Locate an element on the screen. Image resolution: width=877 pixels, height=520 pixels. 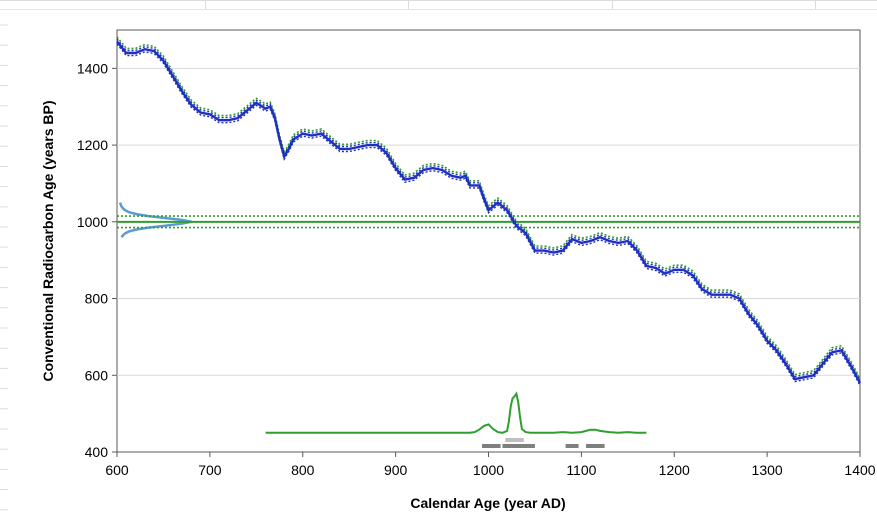
y-tick-label: 600 is located at coordinates (97, 375).